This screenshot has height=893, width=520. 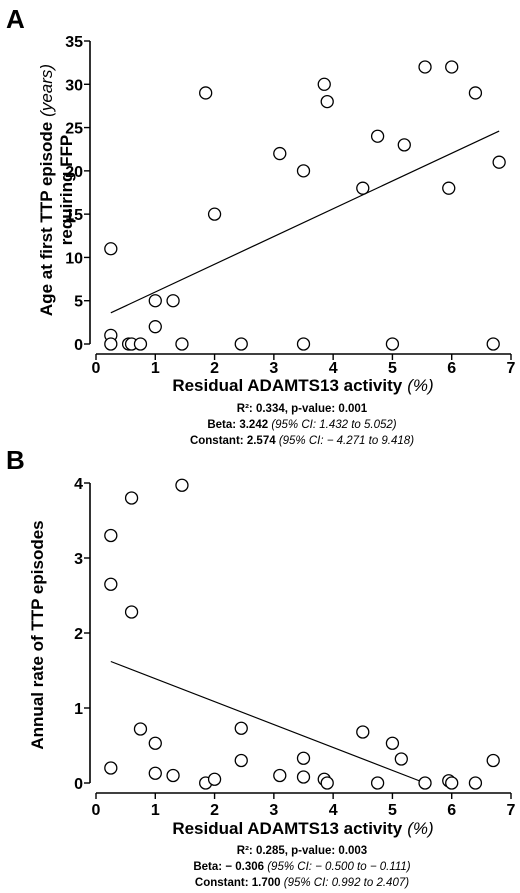 What do you see at coordinates (339, 867) in the screenshot?
I see `panel-b-beta-ci: (95% CI: − 0.500 to − 0.111)` at bounding box center [339, 867].